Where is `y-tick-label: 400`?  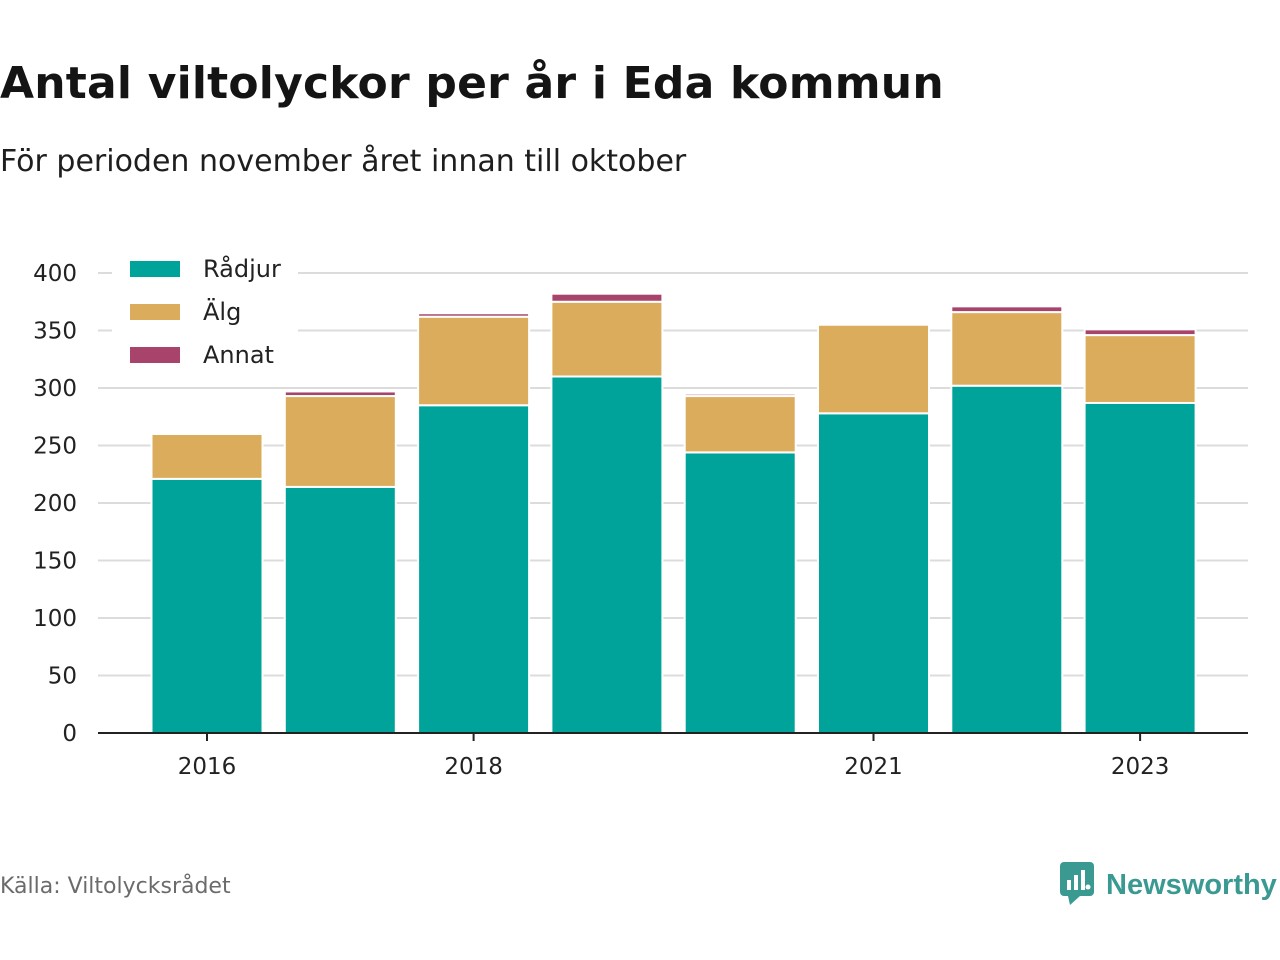 y-tick-label: 400 is located at coordinates (55, 274).